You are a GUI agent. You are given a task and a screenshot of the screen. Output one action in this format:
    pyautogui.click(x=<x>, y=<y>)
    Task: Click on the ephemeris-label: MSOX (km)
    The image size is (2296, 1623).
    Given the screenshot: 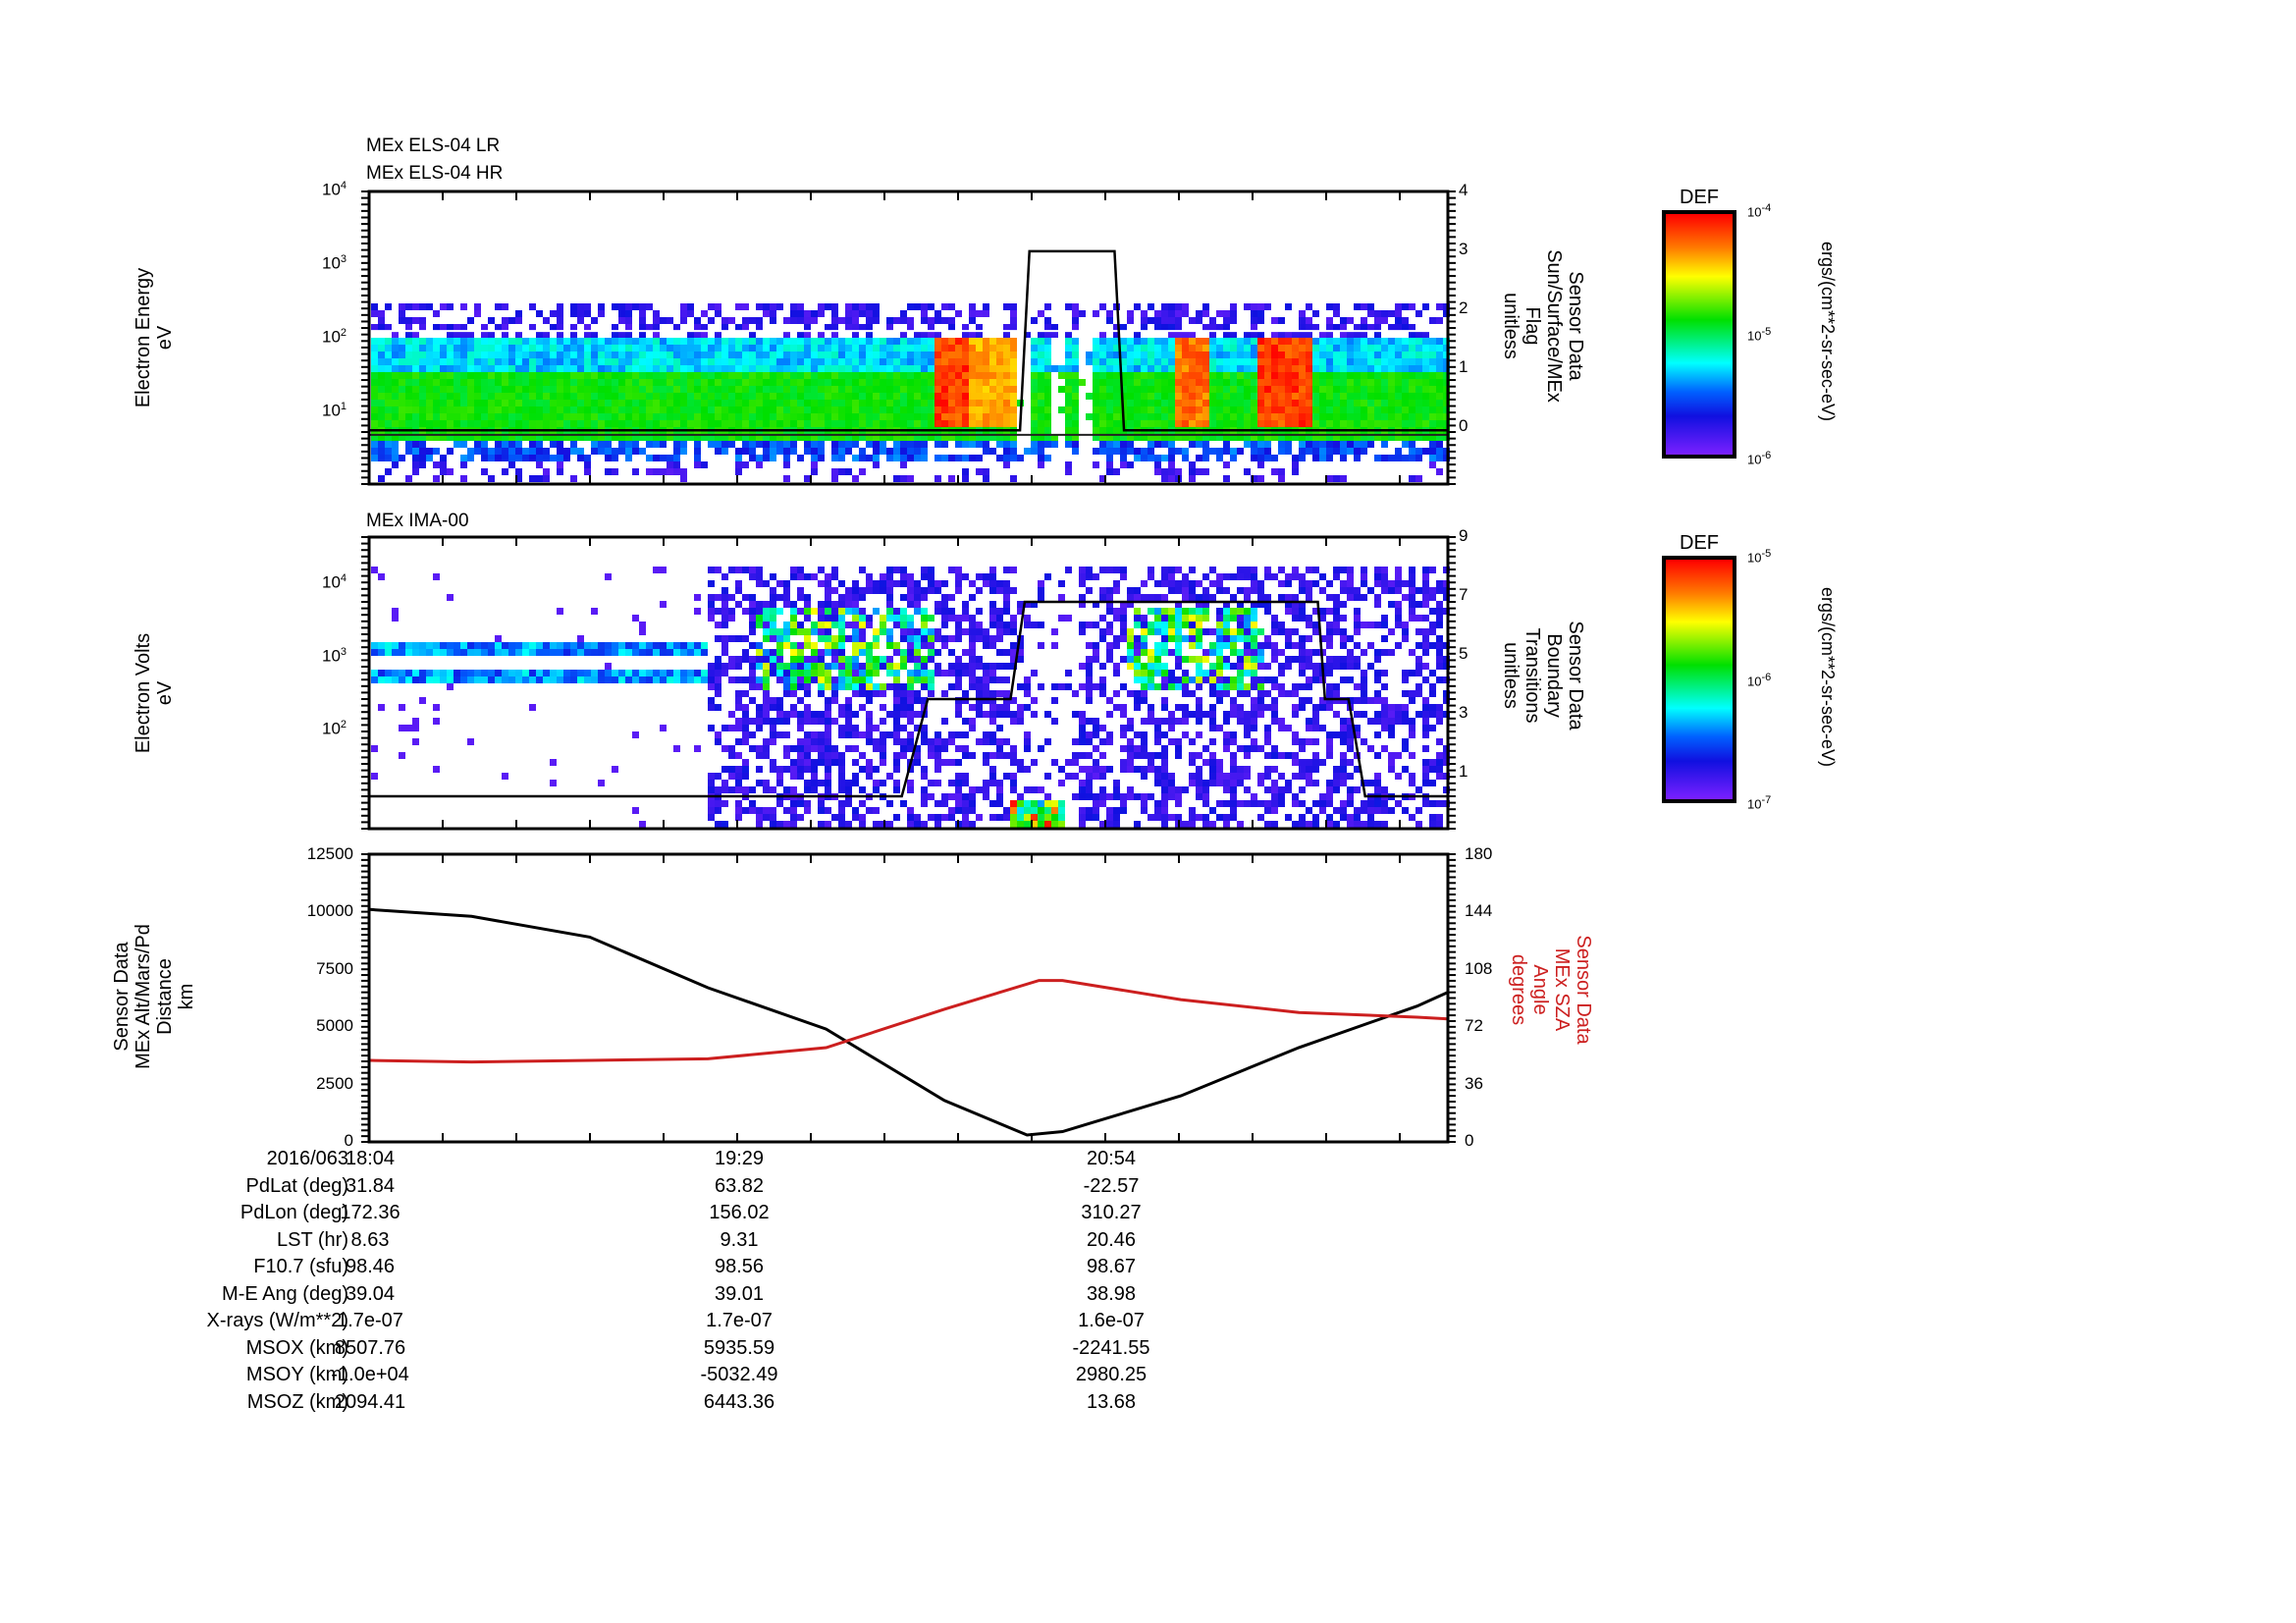 What is the action you would take?
    pyautogui.click(x=297, y=1348)
    